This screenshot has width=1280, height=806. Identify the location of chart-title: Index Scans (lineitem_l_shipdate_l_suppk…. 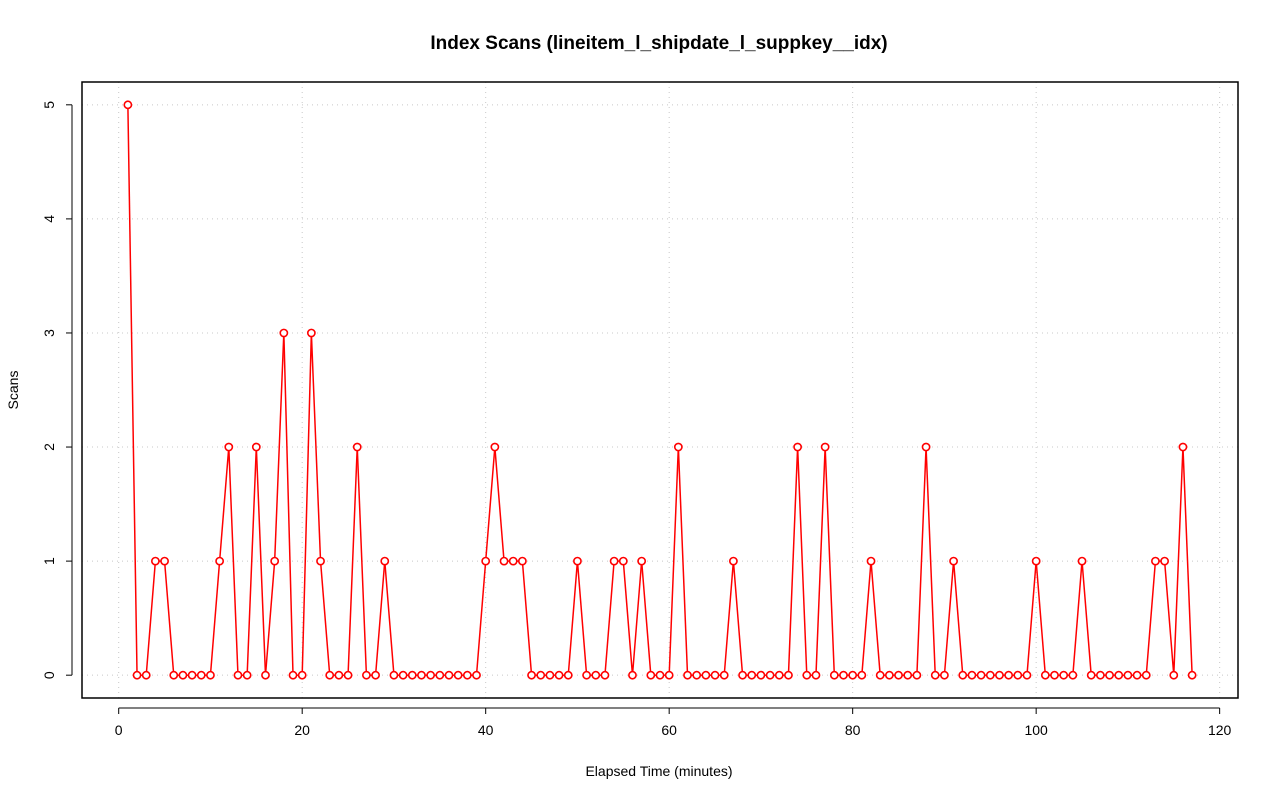
(658, 43).